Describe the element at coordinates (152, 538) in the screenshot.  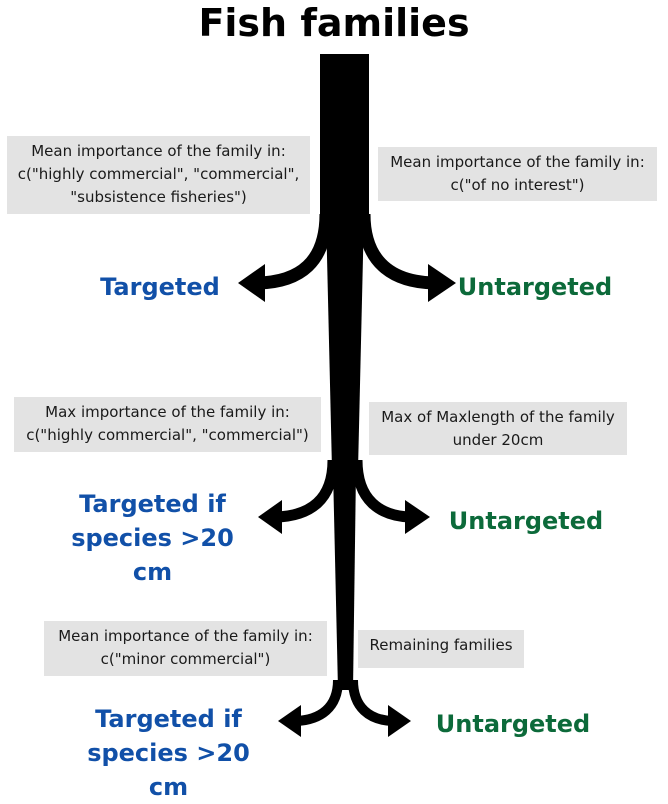
I see `outcome-targeted-if-2: Targeted if species >20 cm` at that location.